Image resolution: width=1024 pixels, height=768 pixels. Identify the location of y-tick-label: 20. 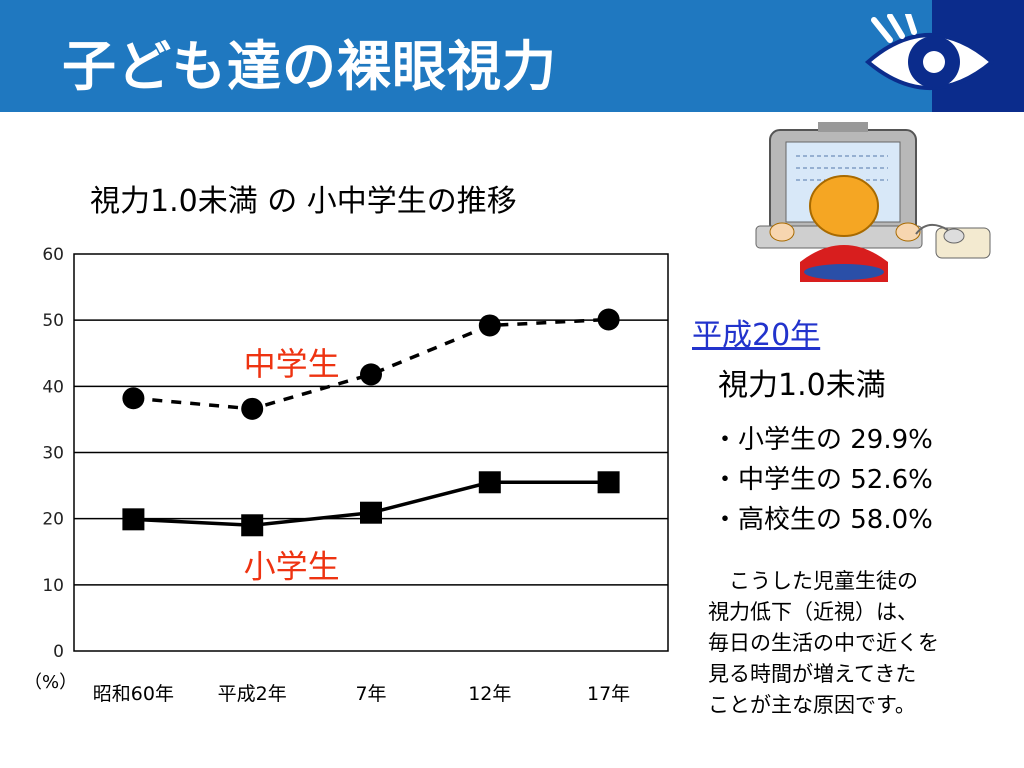
(53, 520).